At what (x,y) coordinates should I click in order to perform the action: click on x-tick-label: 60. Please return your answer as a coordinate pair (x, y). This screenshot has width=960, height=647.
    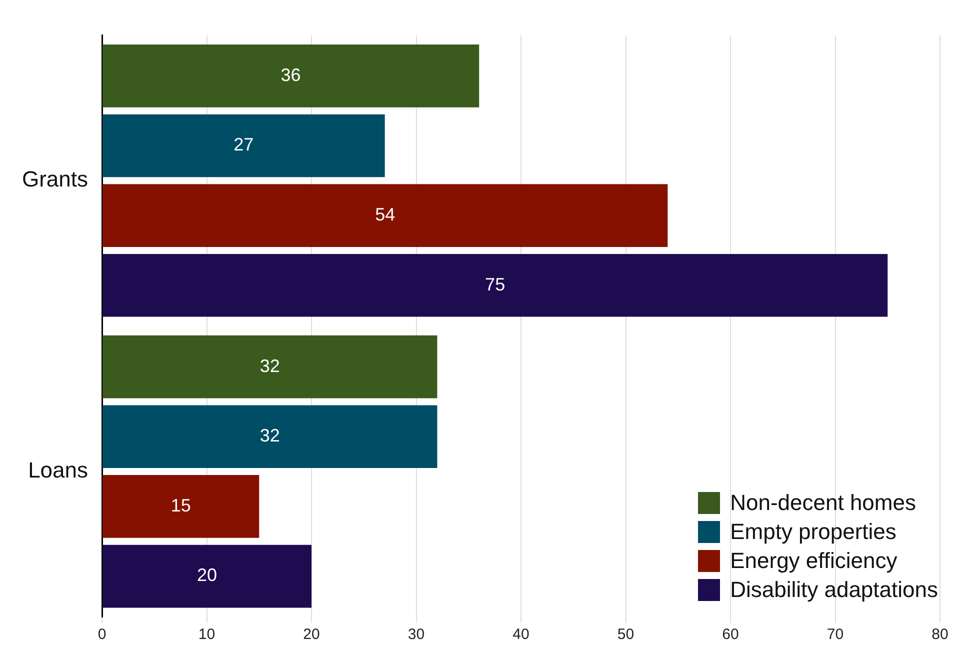
    Looking at the image, I should click on (730, 635).